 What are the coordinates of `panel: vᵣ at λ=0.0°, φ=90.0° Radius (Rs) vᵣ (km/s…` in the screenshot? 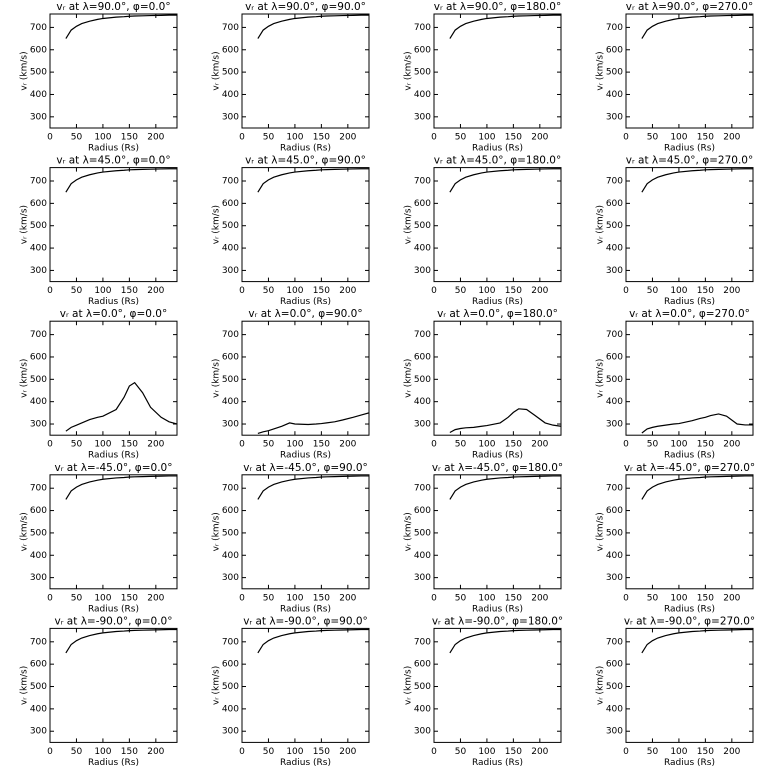 It's located at (291, 384).